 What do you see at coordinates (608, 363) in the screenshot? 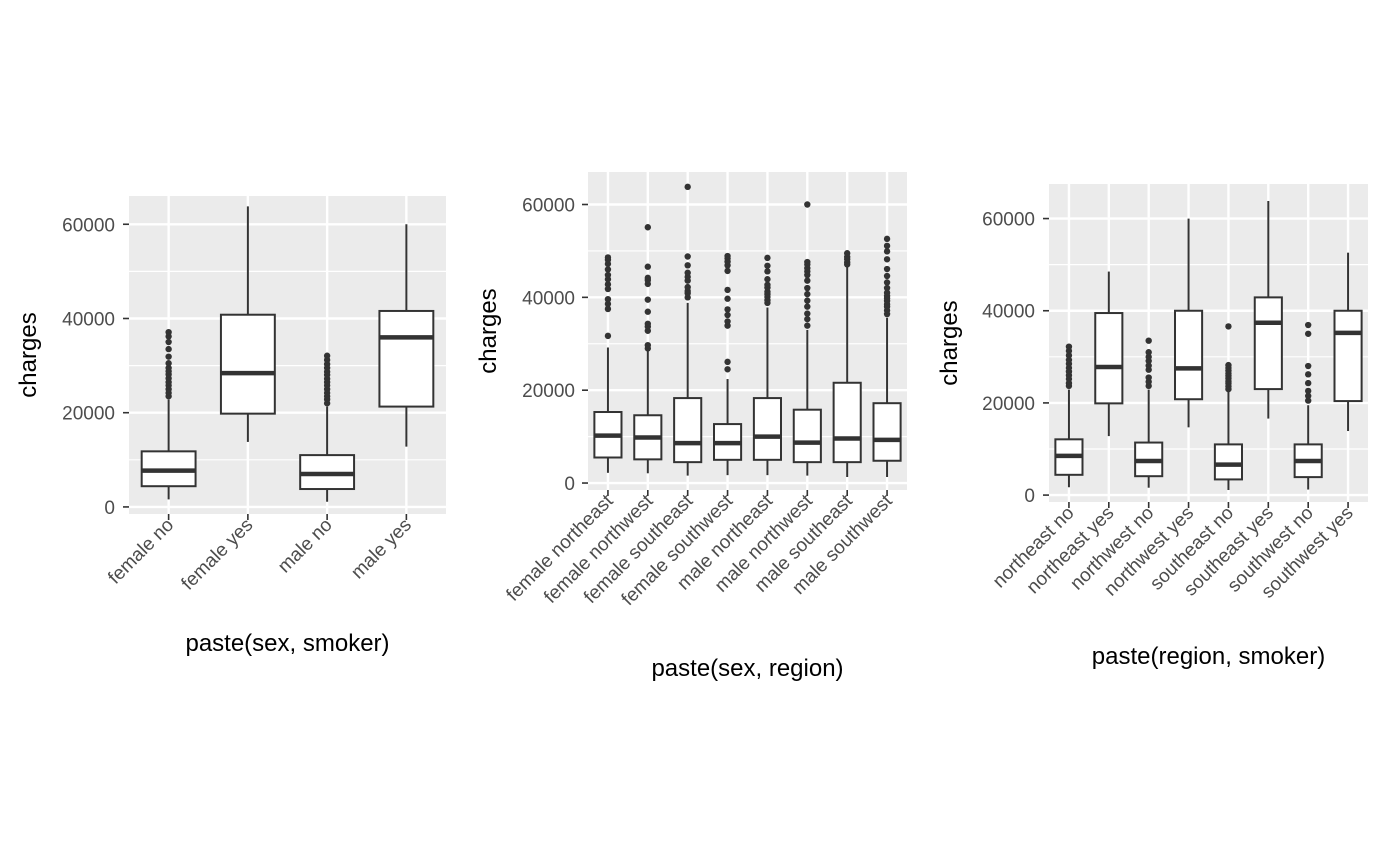
I see `box-female-northeast` at bounding box center [608, 363].